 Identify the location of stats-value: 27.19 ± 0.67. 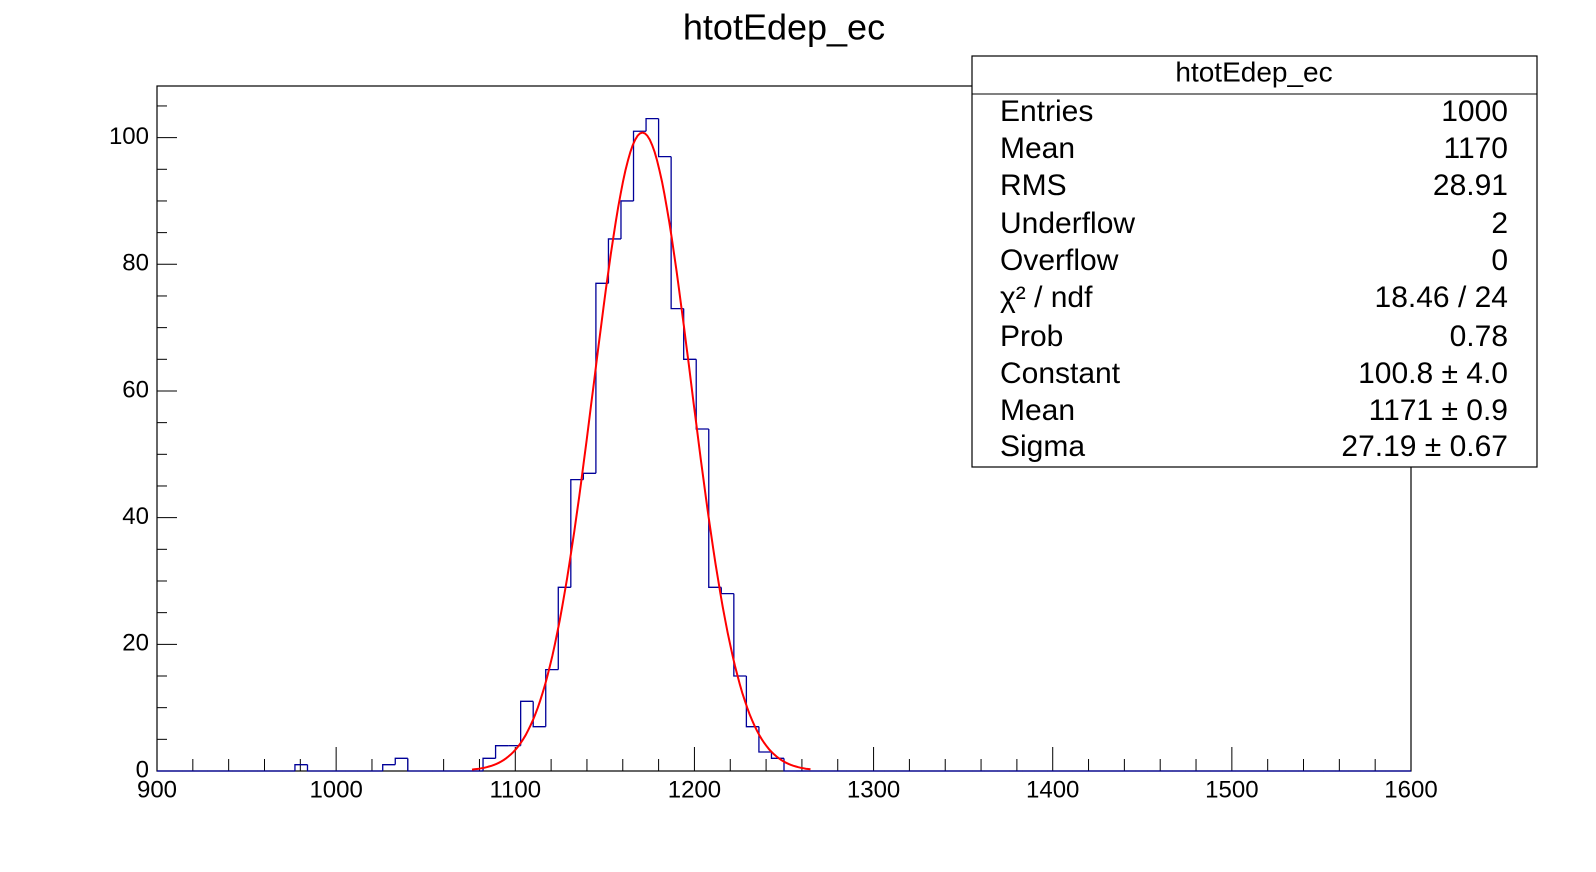
(1424, 446).